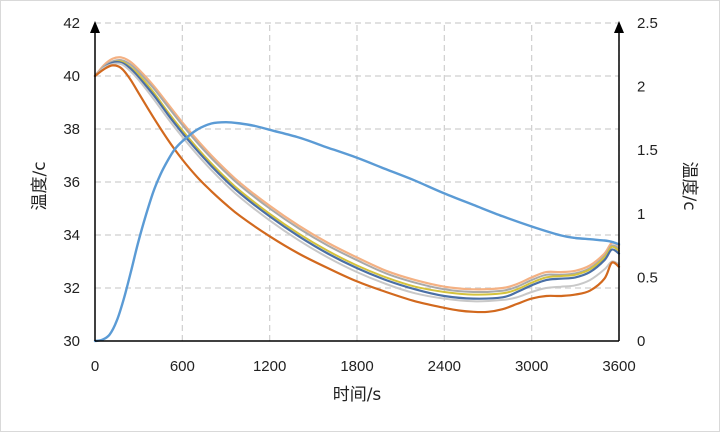 The width and height of the screenshot is (720, 432). Describe the element at coordinates (71, 23) in the screenshot. I see `y-left-tick-label: 42` at that location.